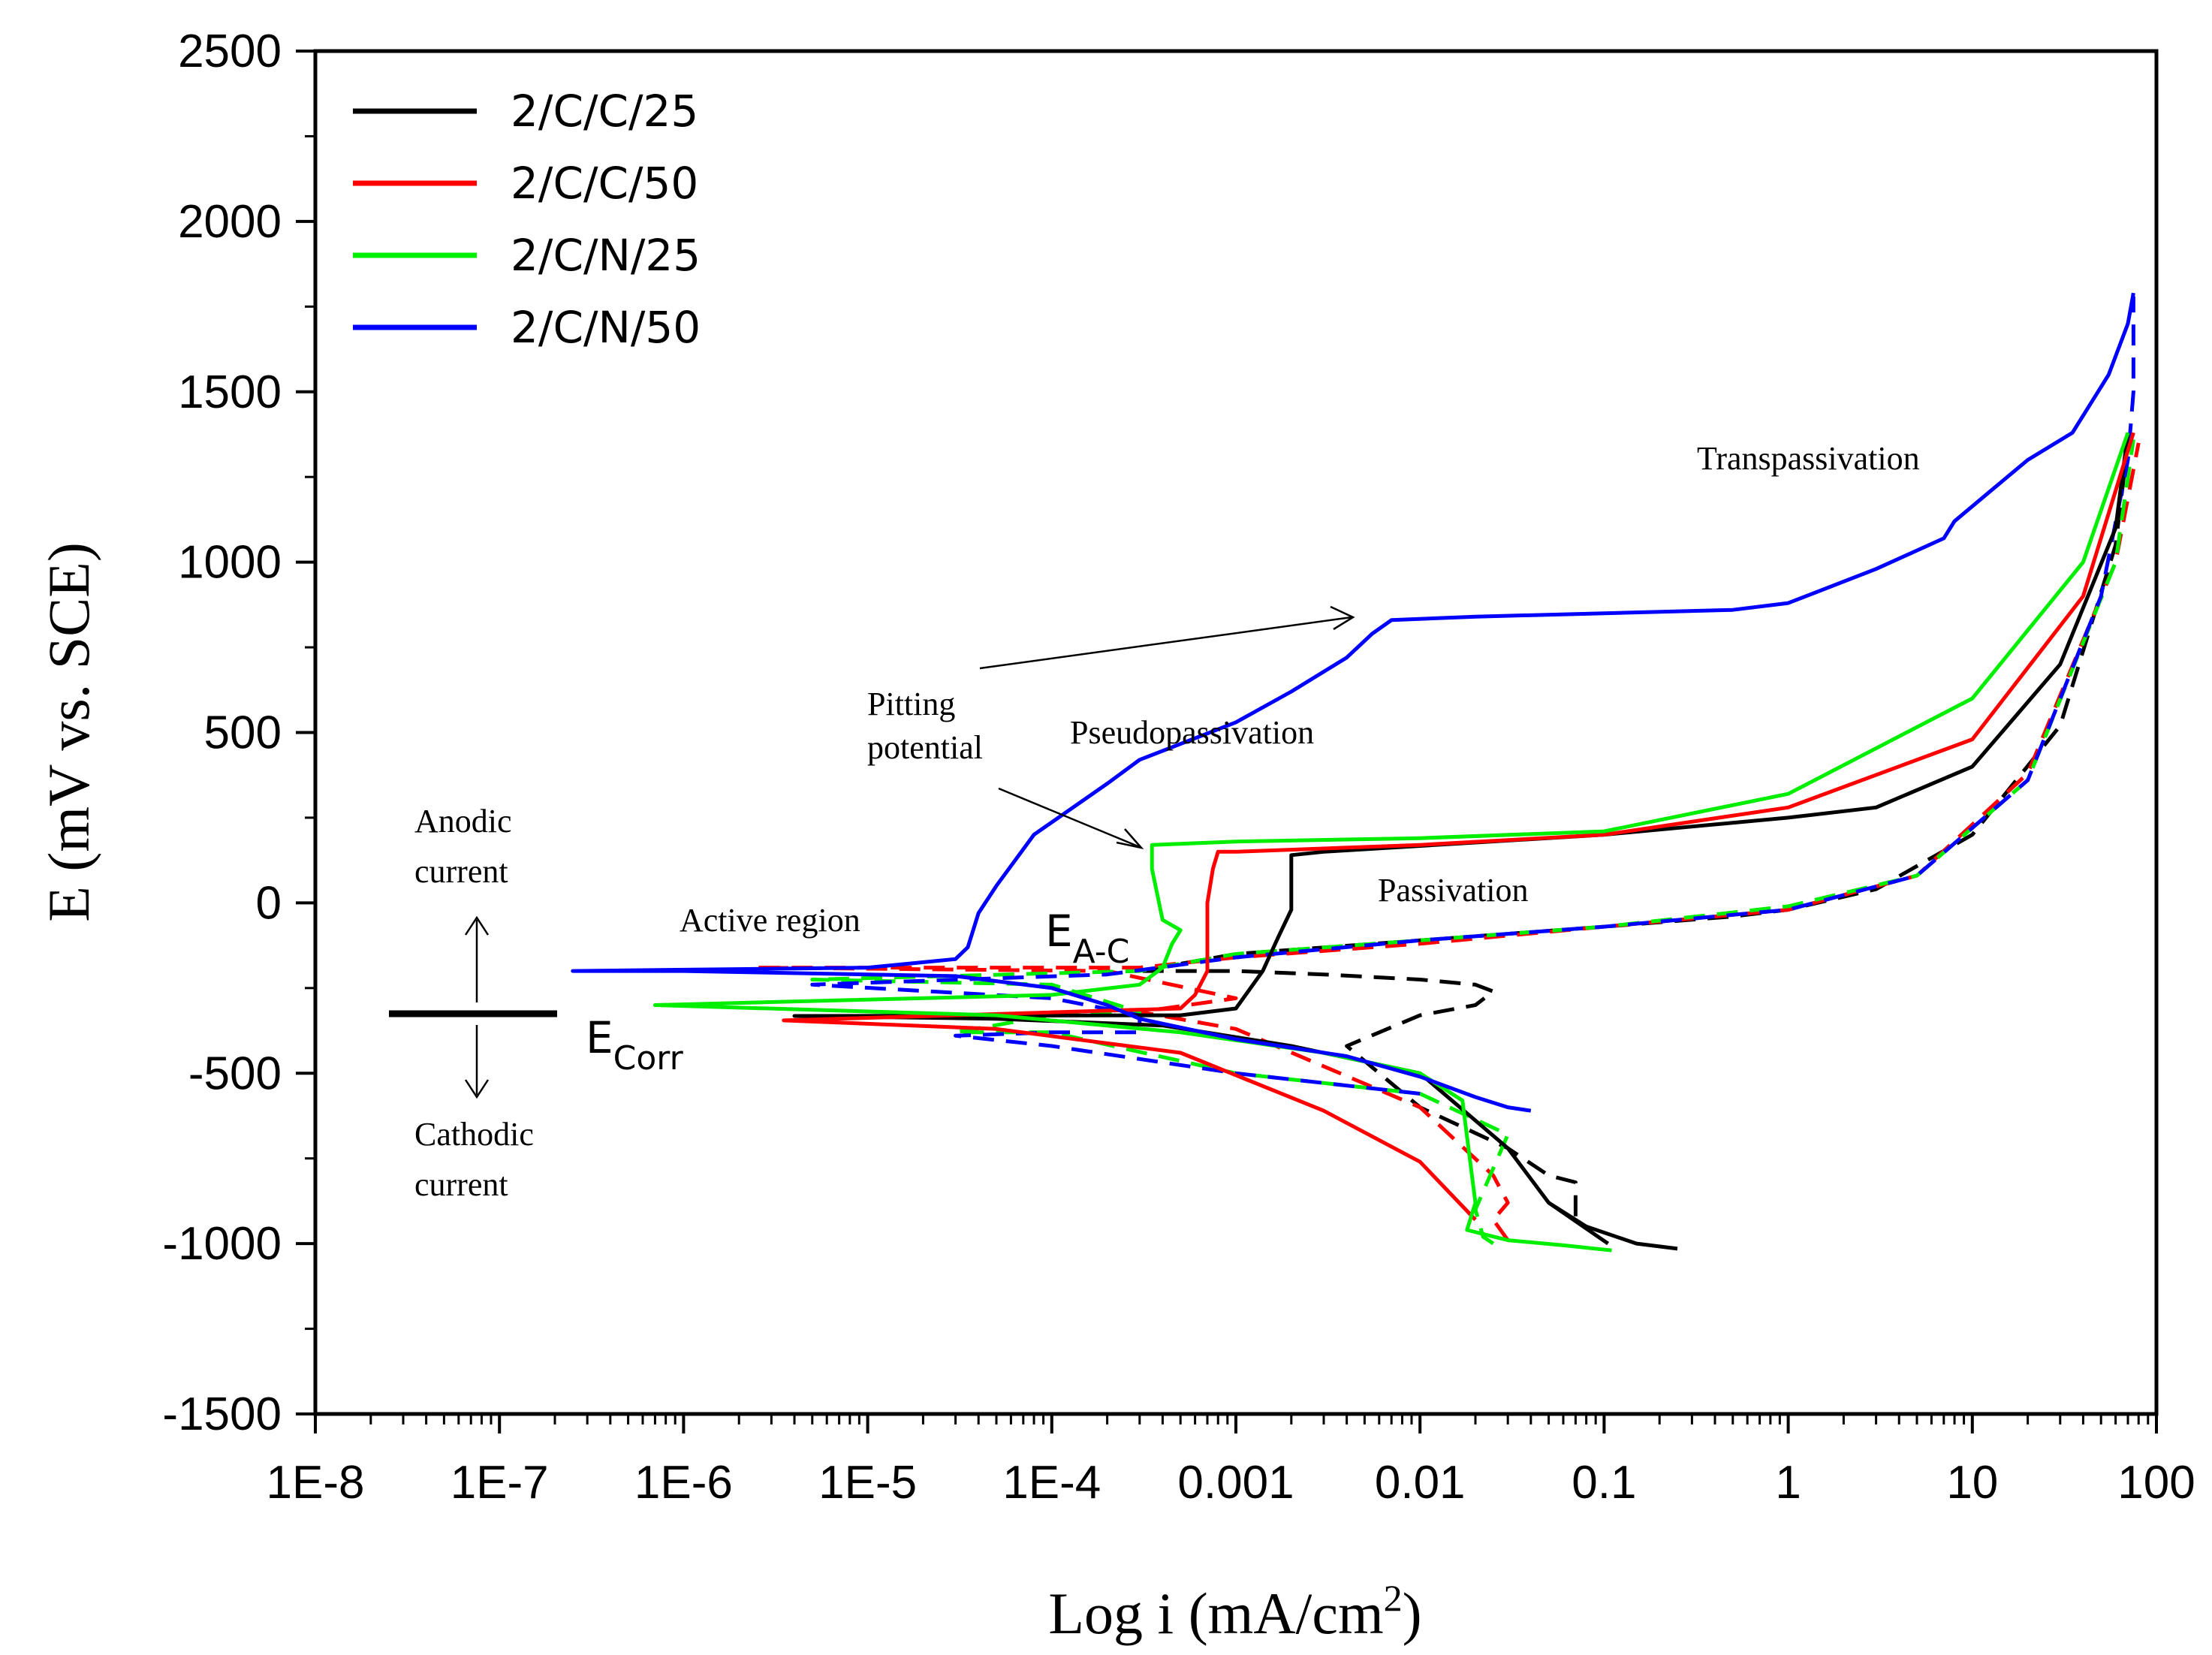 The image size is (2212, 1655). I want to click on legend-label-2-c-c-50: 2/C/C/50, so click(604, 183).